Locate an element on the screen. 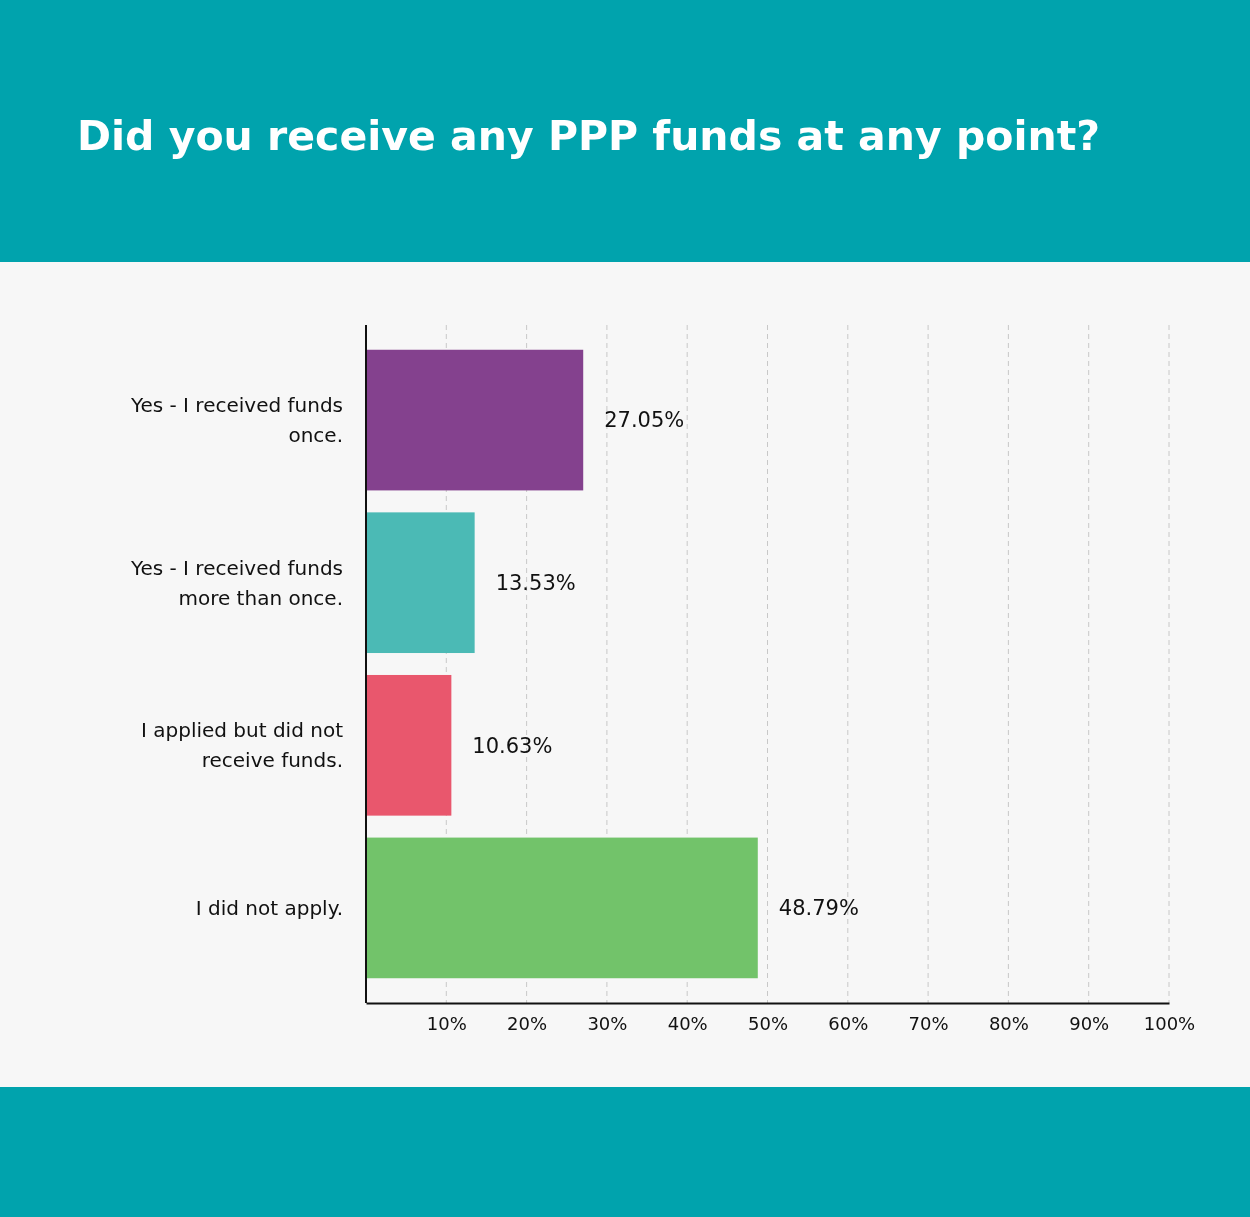 The width and height of the screenshot is (1250, 1217). x-tick-label: 90% is located at coordinates (1089, 1023).